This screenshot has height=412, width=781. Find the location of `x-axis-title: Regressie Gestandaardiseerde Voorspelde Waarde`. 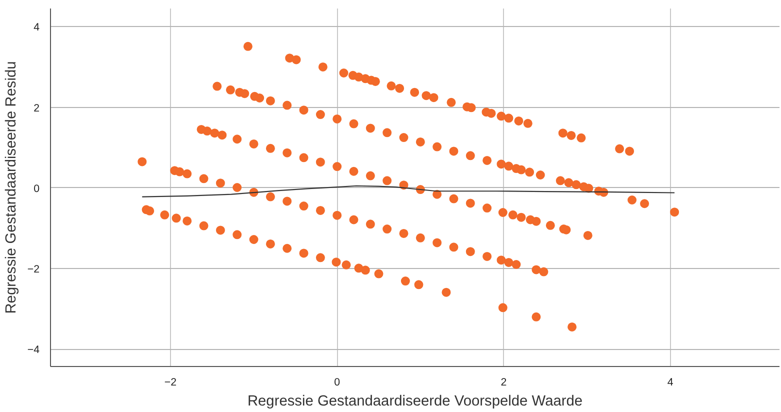

x-axis-title: Regressie Gestandaardiseerde Voorspelde Waarde is located at coordinates (415, 402).